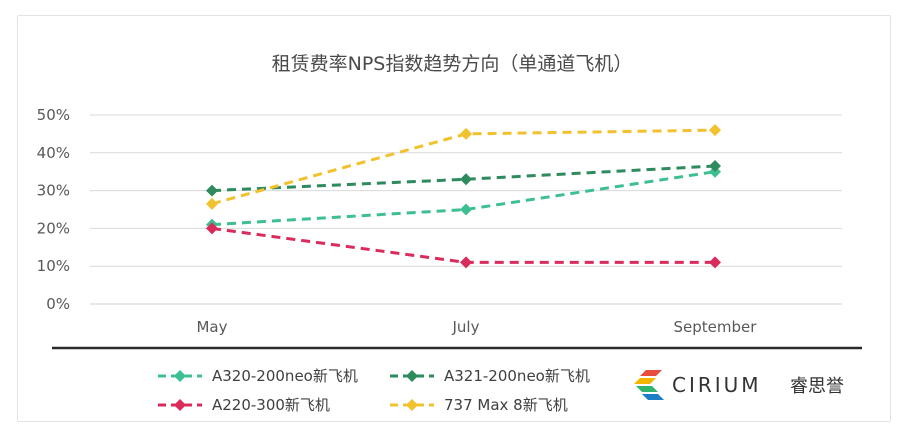  What do you see at coordinates (53, 228) in the screenshot?
I see `y-tick-label: 20%` at bounding box center [53, 228].